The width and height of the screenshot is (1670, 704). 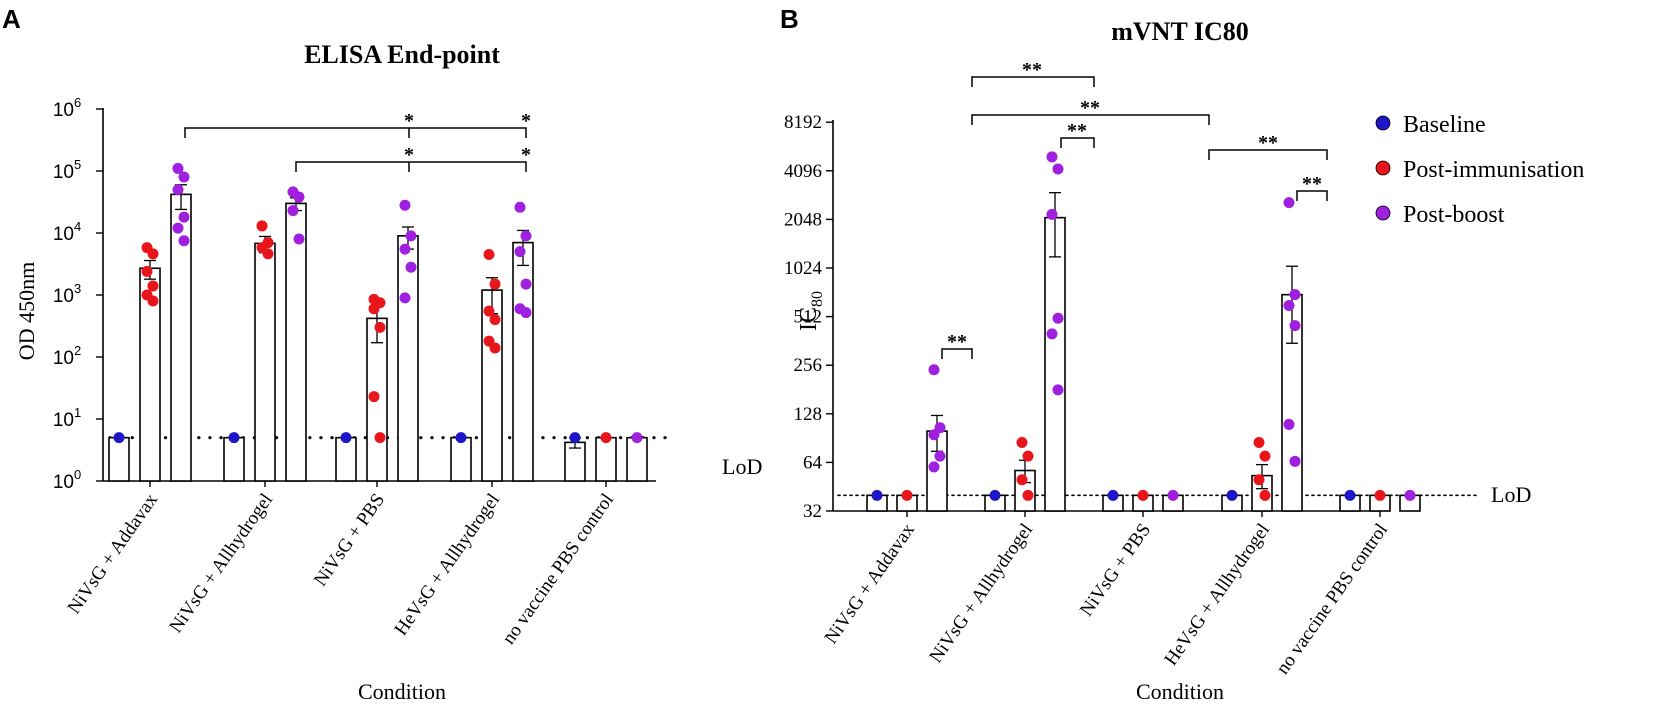 I want to click on panel-b-category-label: no vaccine PBS control, so click(x=1332, y=599).